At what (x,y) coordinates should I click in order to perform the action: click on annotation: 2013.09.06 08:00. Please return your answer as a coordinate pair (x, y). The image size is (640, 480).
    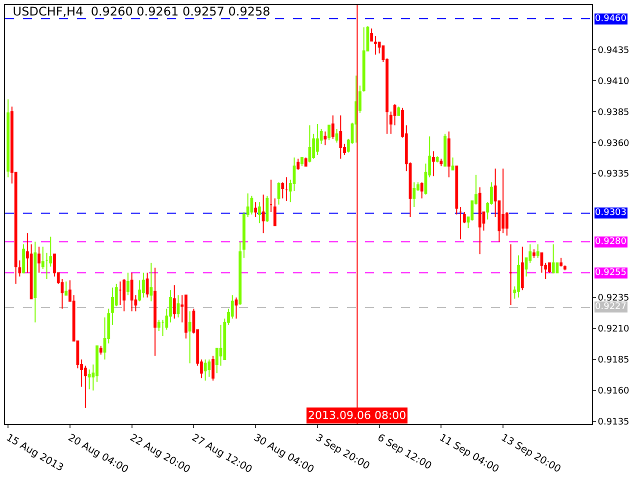
    Looking at the image, I should click on (357, 415).